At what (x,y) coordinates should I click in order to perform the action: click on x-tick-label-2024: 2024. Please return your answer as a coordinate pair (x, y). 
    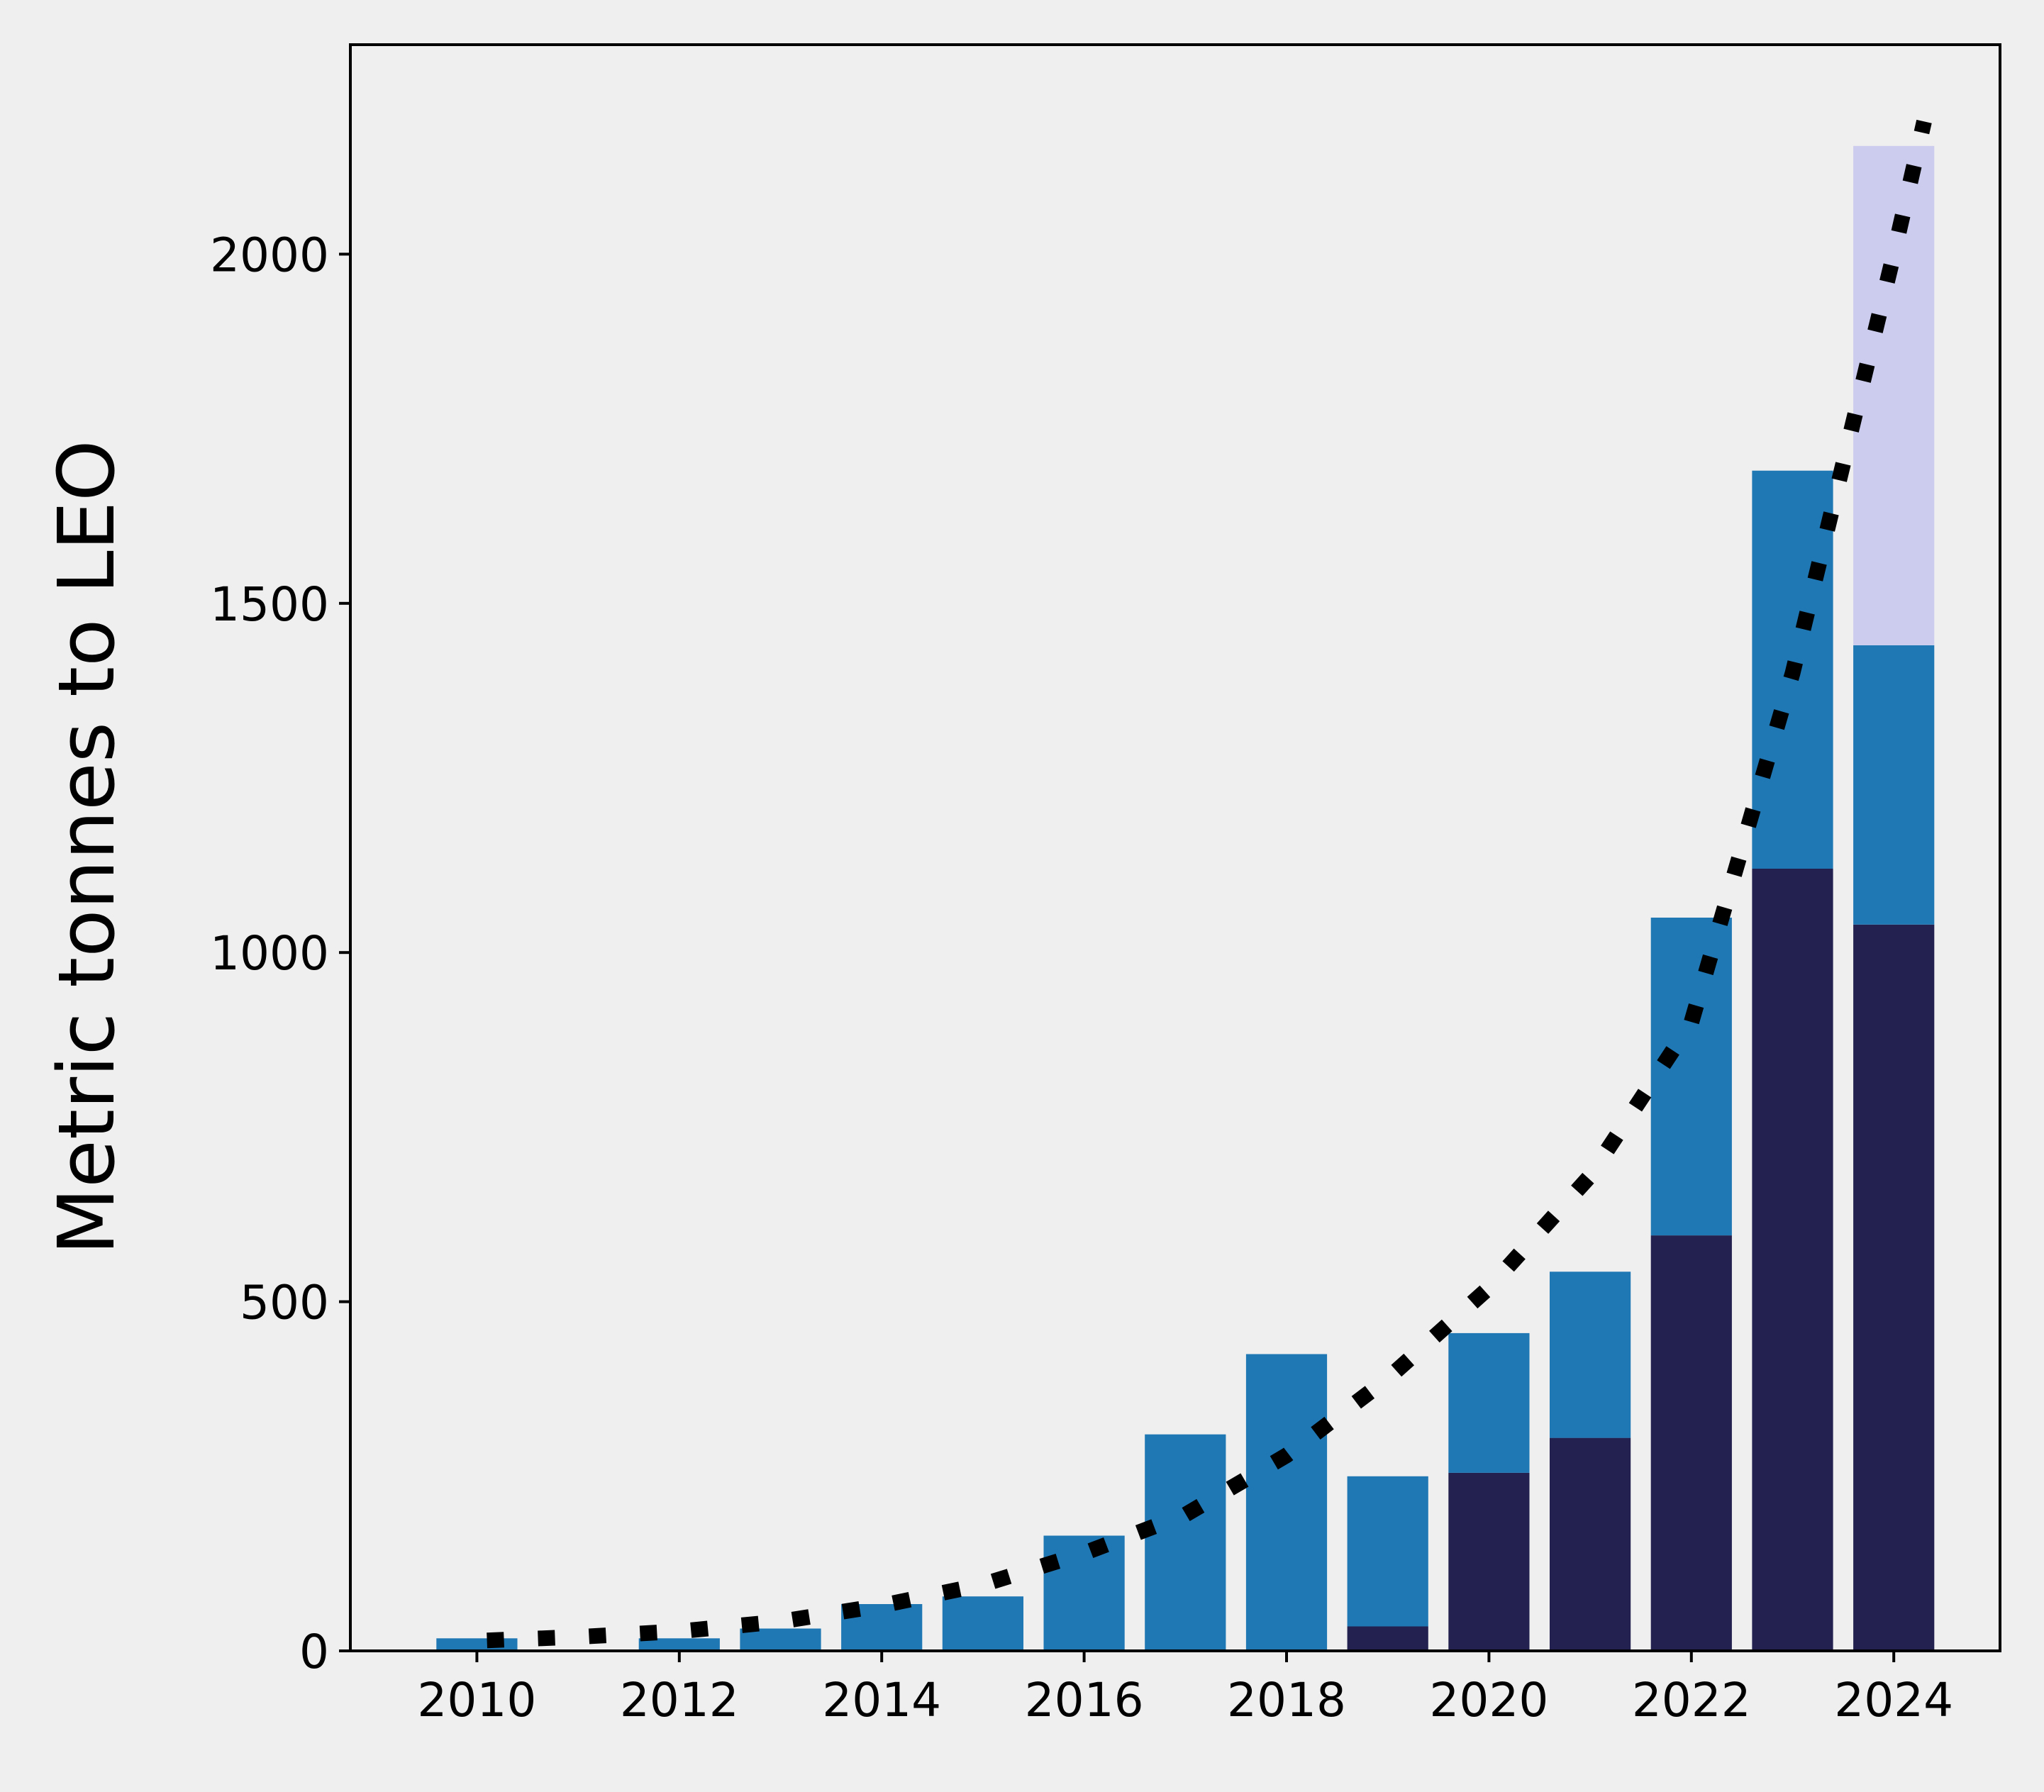
    Looking at the image, I should click on (1893, 1700).